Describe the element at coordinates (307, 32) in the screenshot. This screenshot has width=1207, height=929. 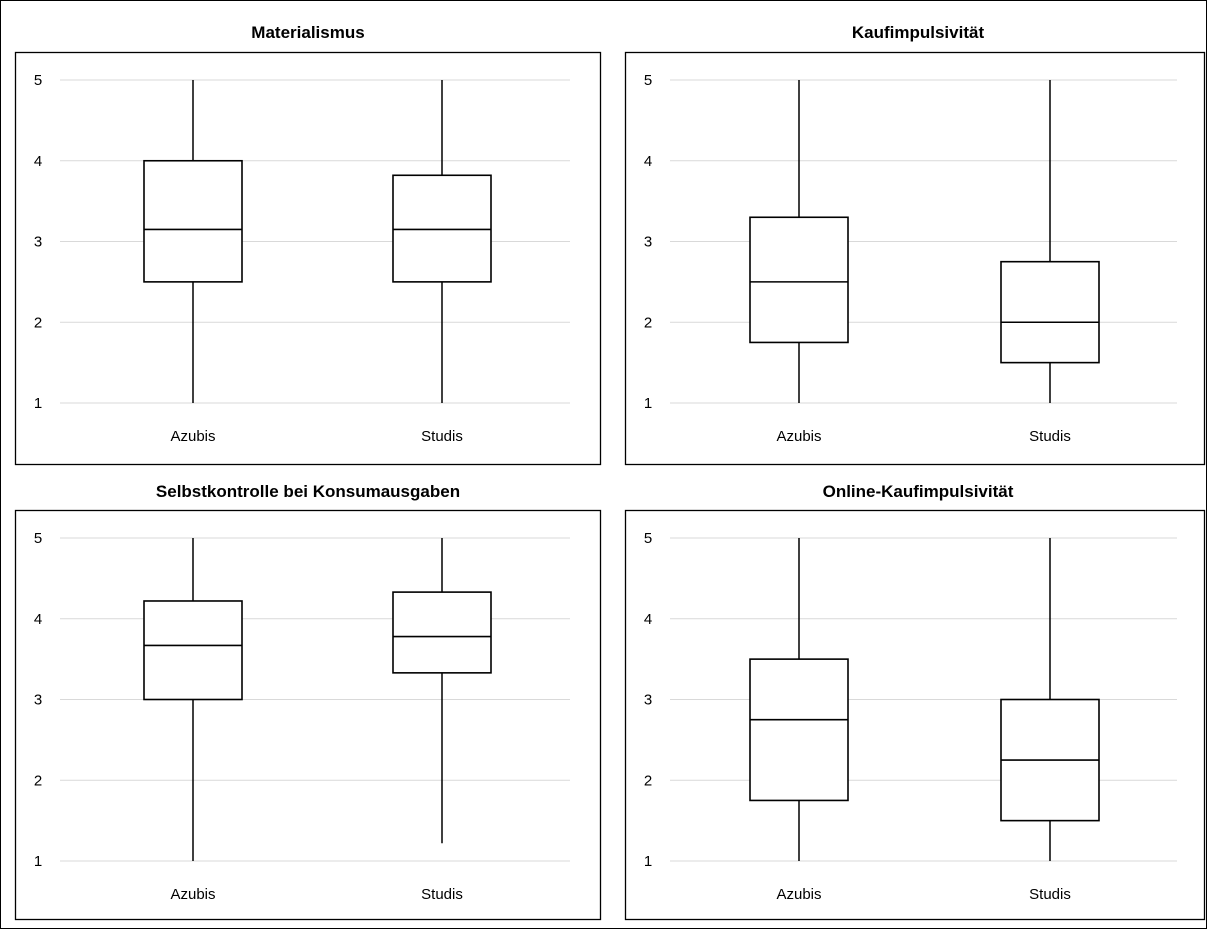
I see `panel-title: Materialismus` at that location.